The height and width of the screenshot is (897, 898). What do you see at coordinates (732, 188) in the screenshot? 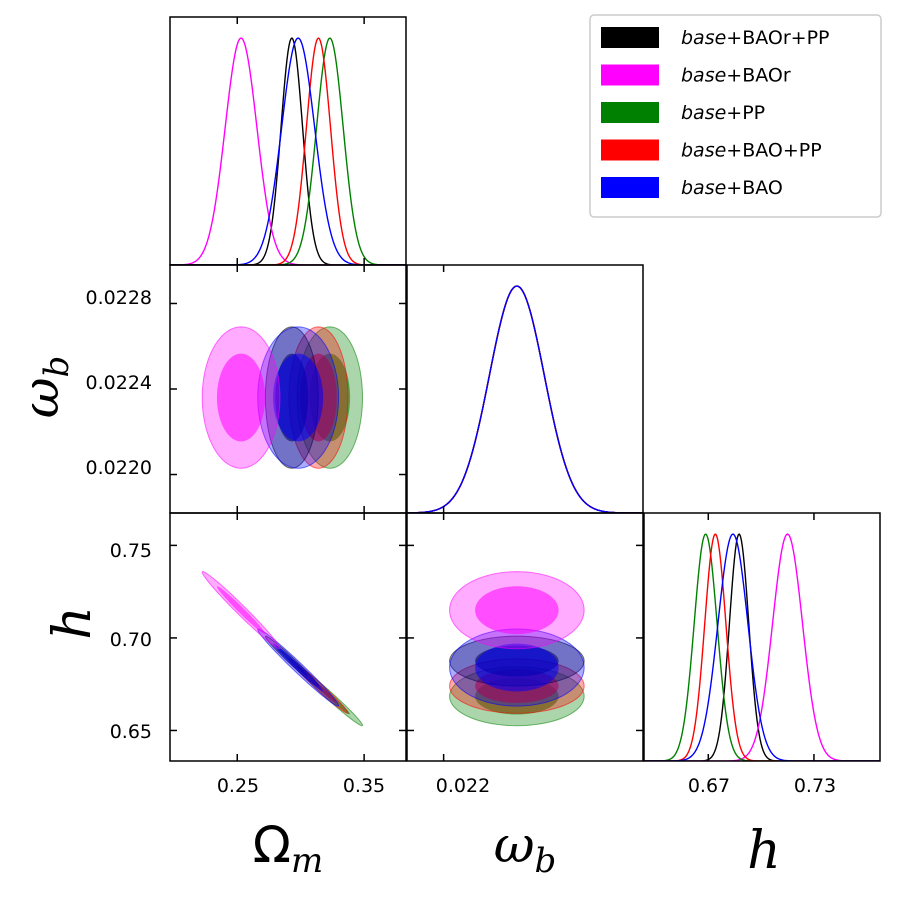
I see `legend-label: base+BAO` at bounding box center [732, 188].